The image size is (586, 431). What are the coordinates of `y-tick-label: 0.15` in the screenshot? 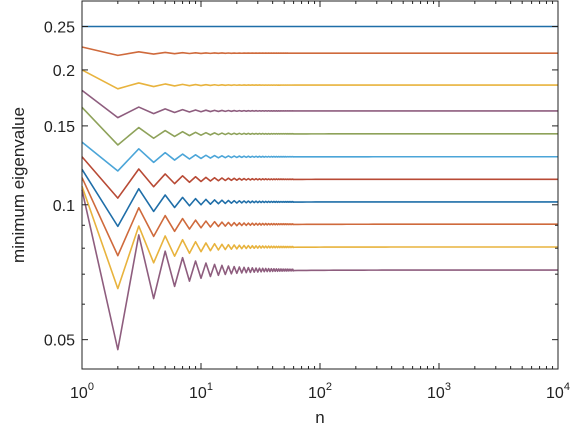 It's located at (59, 127).